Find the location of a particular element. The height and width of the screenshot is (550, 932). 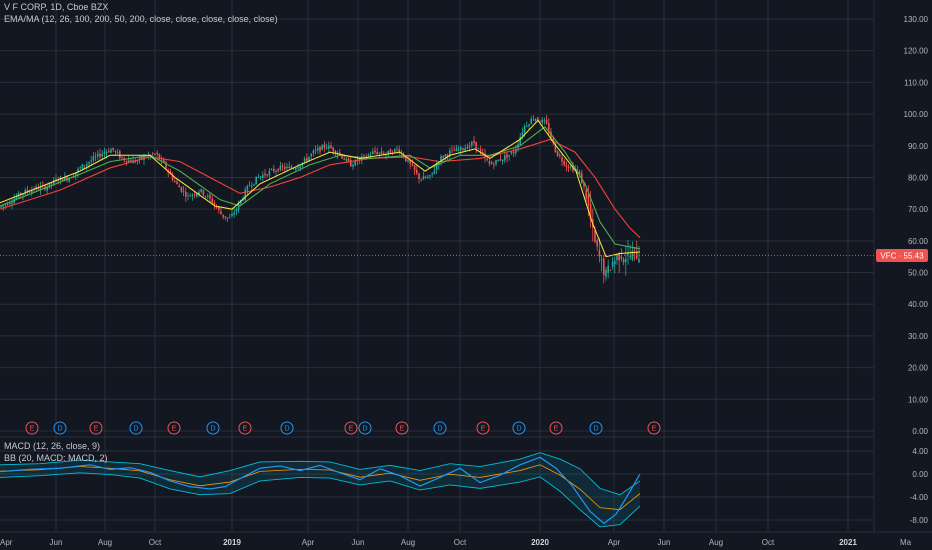

bb-lower-line is located at coordinates (320, 500).